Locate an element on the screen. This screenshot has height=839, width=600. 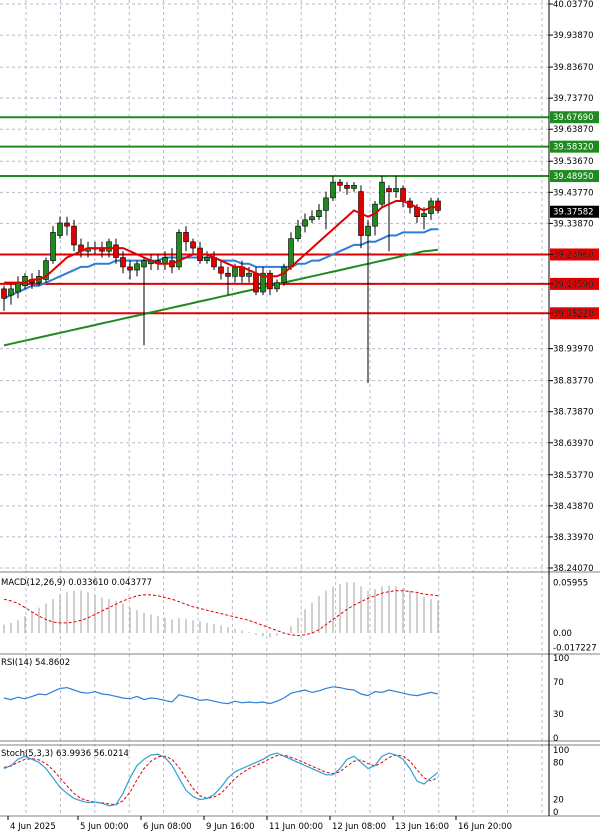
ma-green-line is located at coordinates (221, 297).